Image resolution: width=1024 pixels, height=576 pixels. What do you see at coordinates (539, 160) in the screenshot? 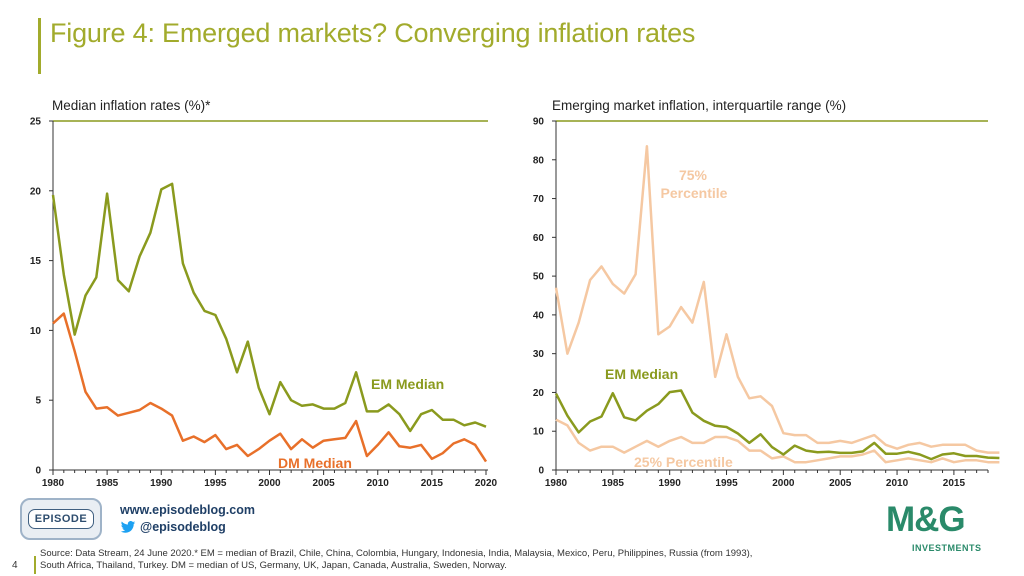
I see `right-y-tick-label: 80` at bounding box center [539, 160].